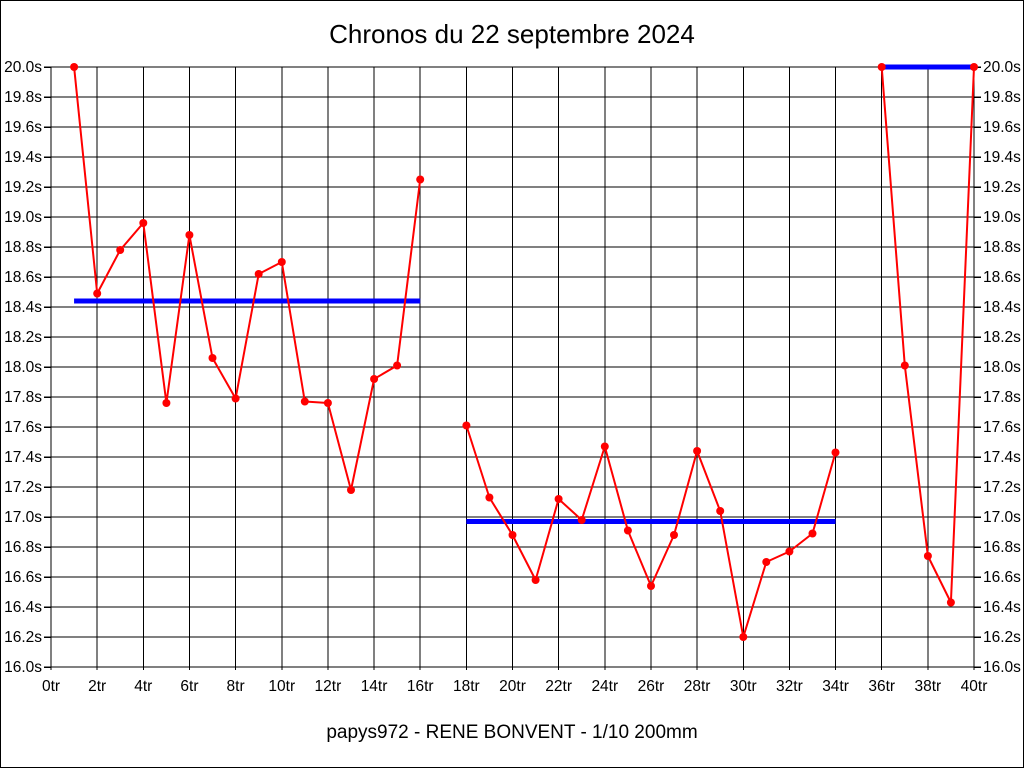  What do you see at coordinates (23, 307) in the screenshot?
I see `y-tick-label-left: 18.4s` at bounding box center [23, 307].